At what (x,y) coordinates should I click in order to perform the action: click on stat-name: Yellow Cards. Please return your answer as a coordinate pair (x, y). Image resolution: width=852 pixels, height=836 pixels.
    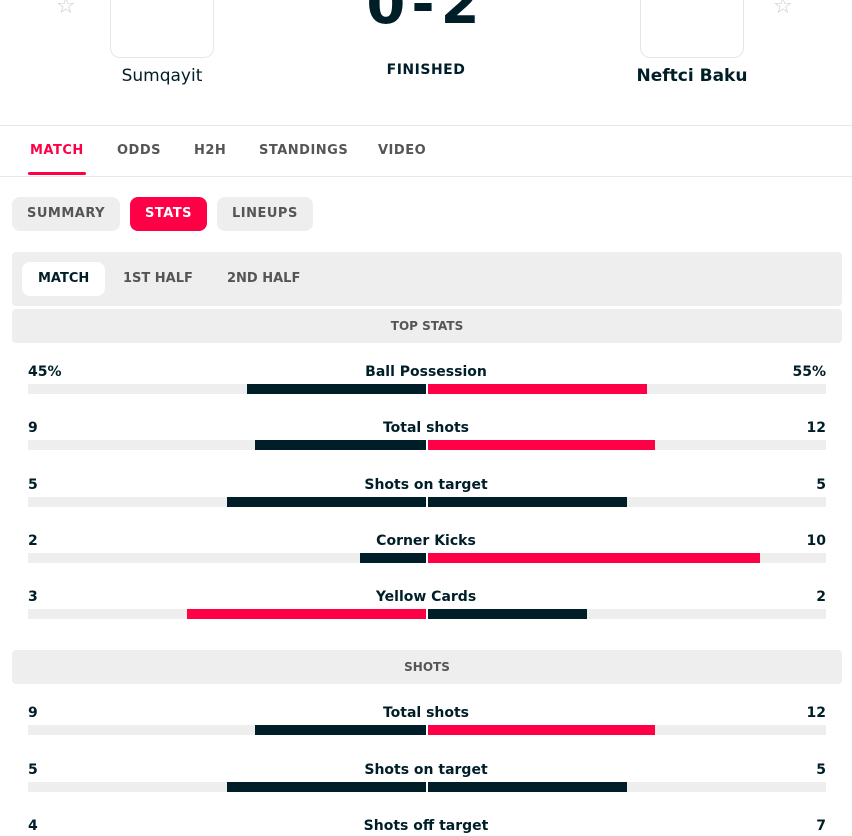
    Looking at the image, I should click on (426, 597).